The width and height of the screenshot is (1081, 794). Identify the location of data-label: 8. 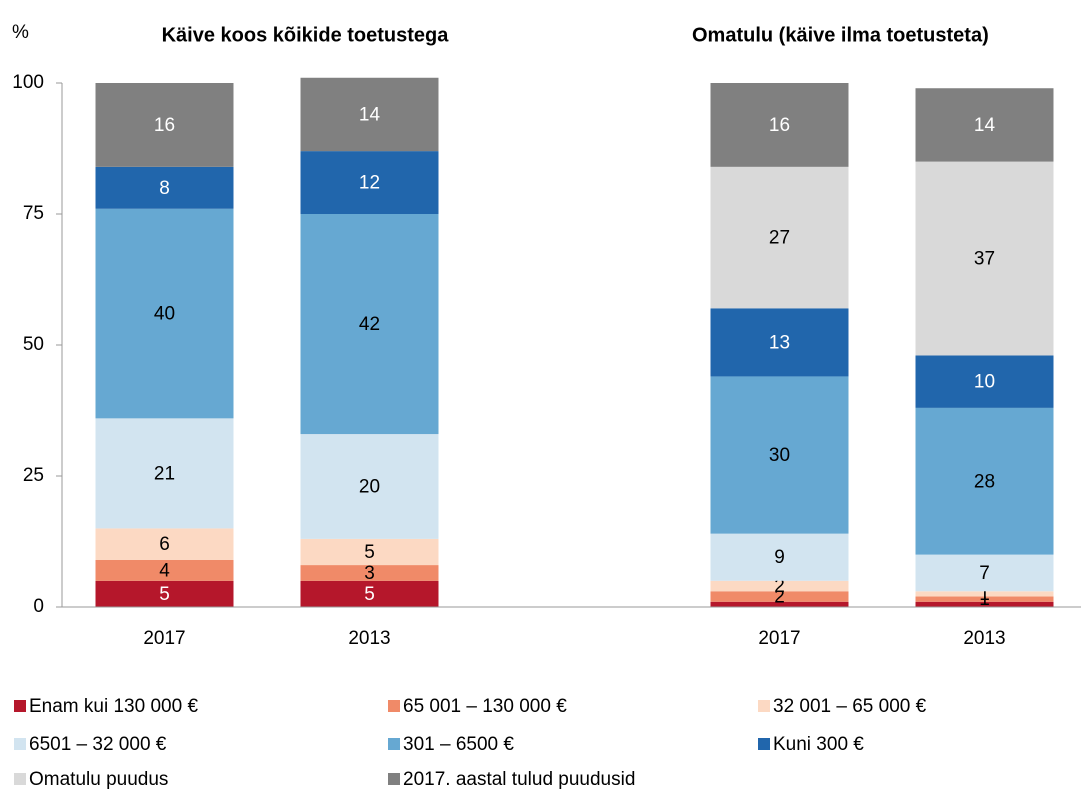
(164, 188).